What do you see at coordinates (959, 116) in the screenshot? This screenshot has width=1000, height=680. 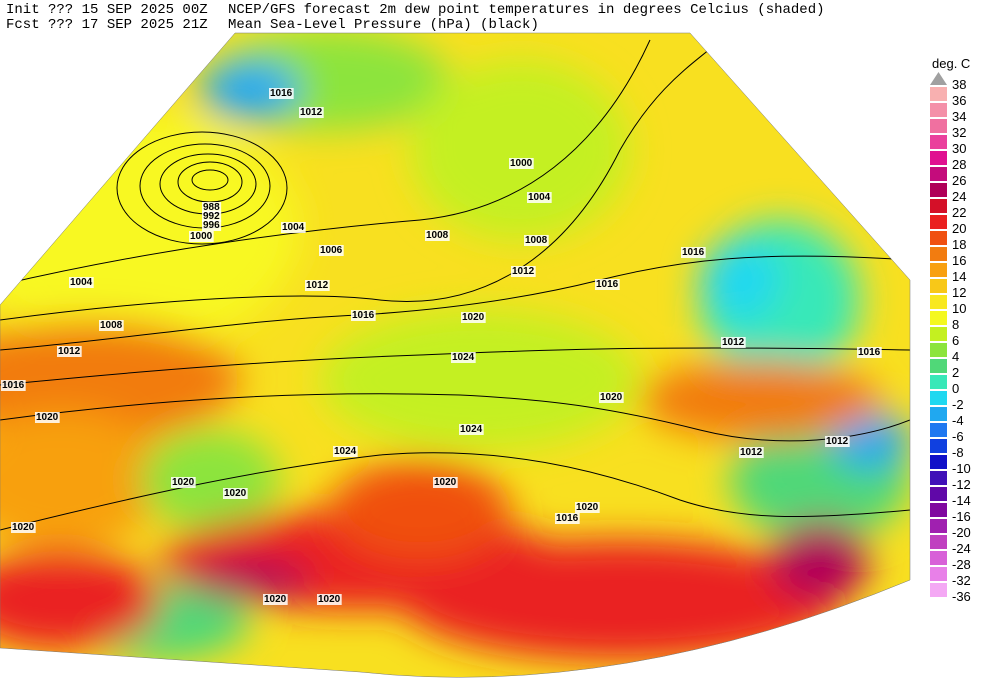 I see `legend-label: 34` at bounding box center [959, 116].